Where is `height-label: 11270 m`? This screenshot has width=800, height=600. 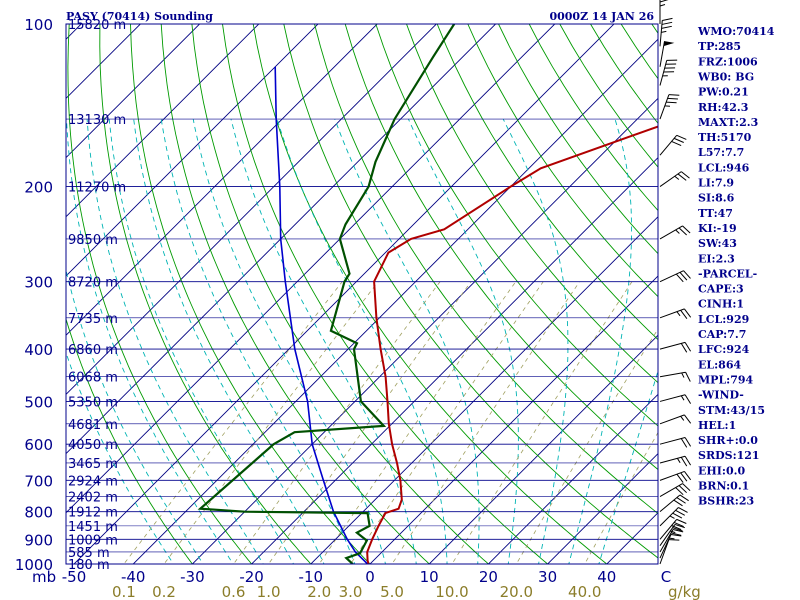
height-label: 11270 m is located at coordinates (97, 188).